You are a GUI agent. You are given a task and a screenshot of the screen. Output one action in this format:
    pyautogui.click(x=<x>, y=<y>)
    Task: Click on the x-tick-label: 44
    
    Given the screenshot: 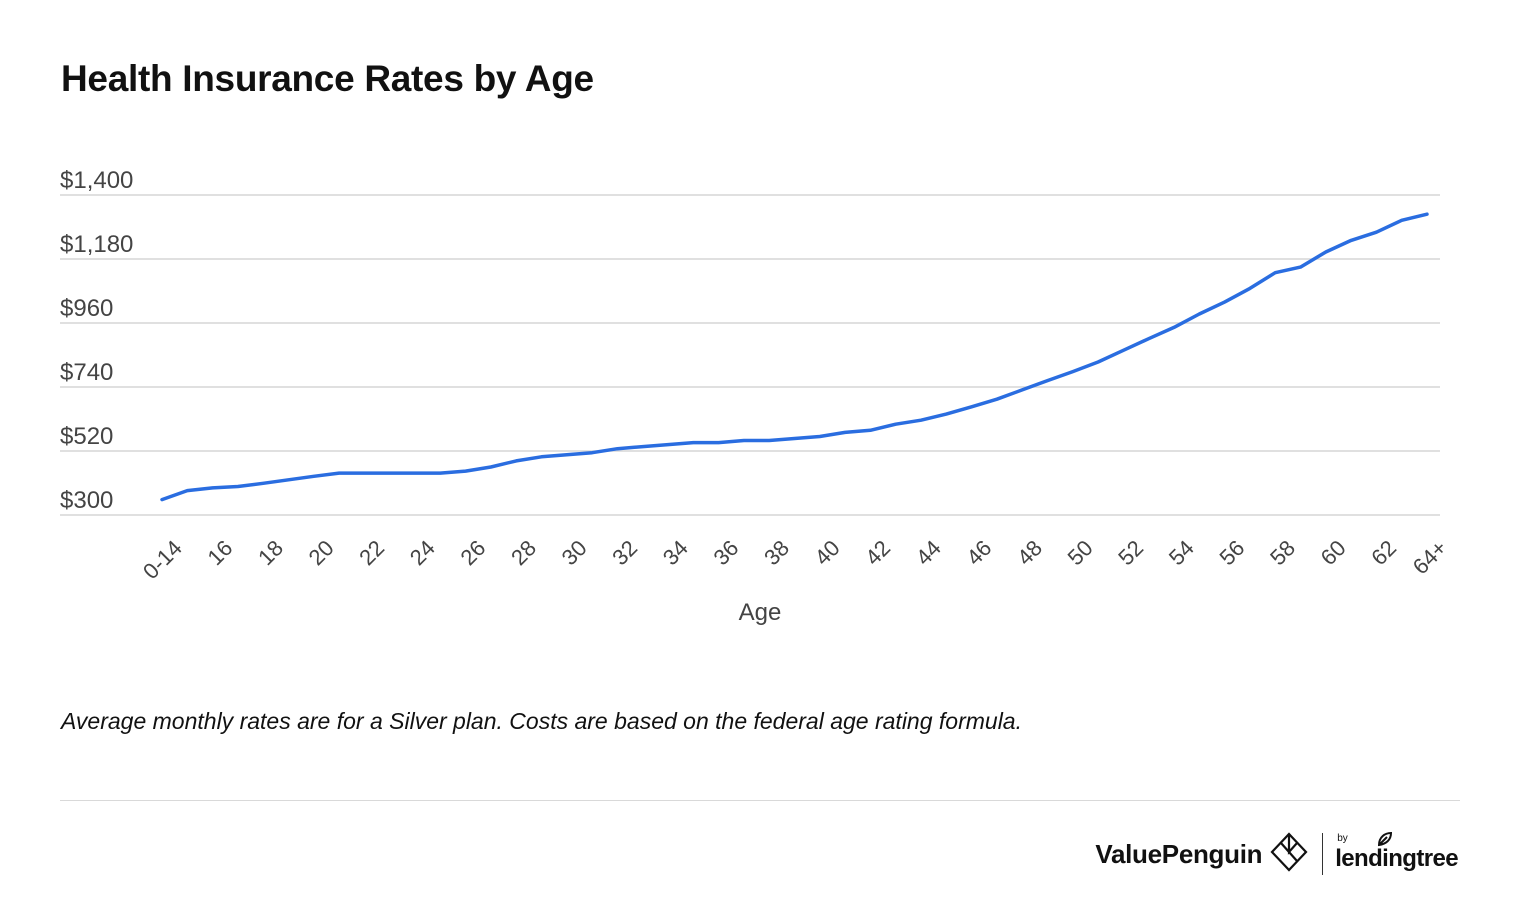 What is the action you would take?
    pyautogui.click(x=928, y=552)
    